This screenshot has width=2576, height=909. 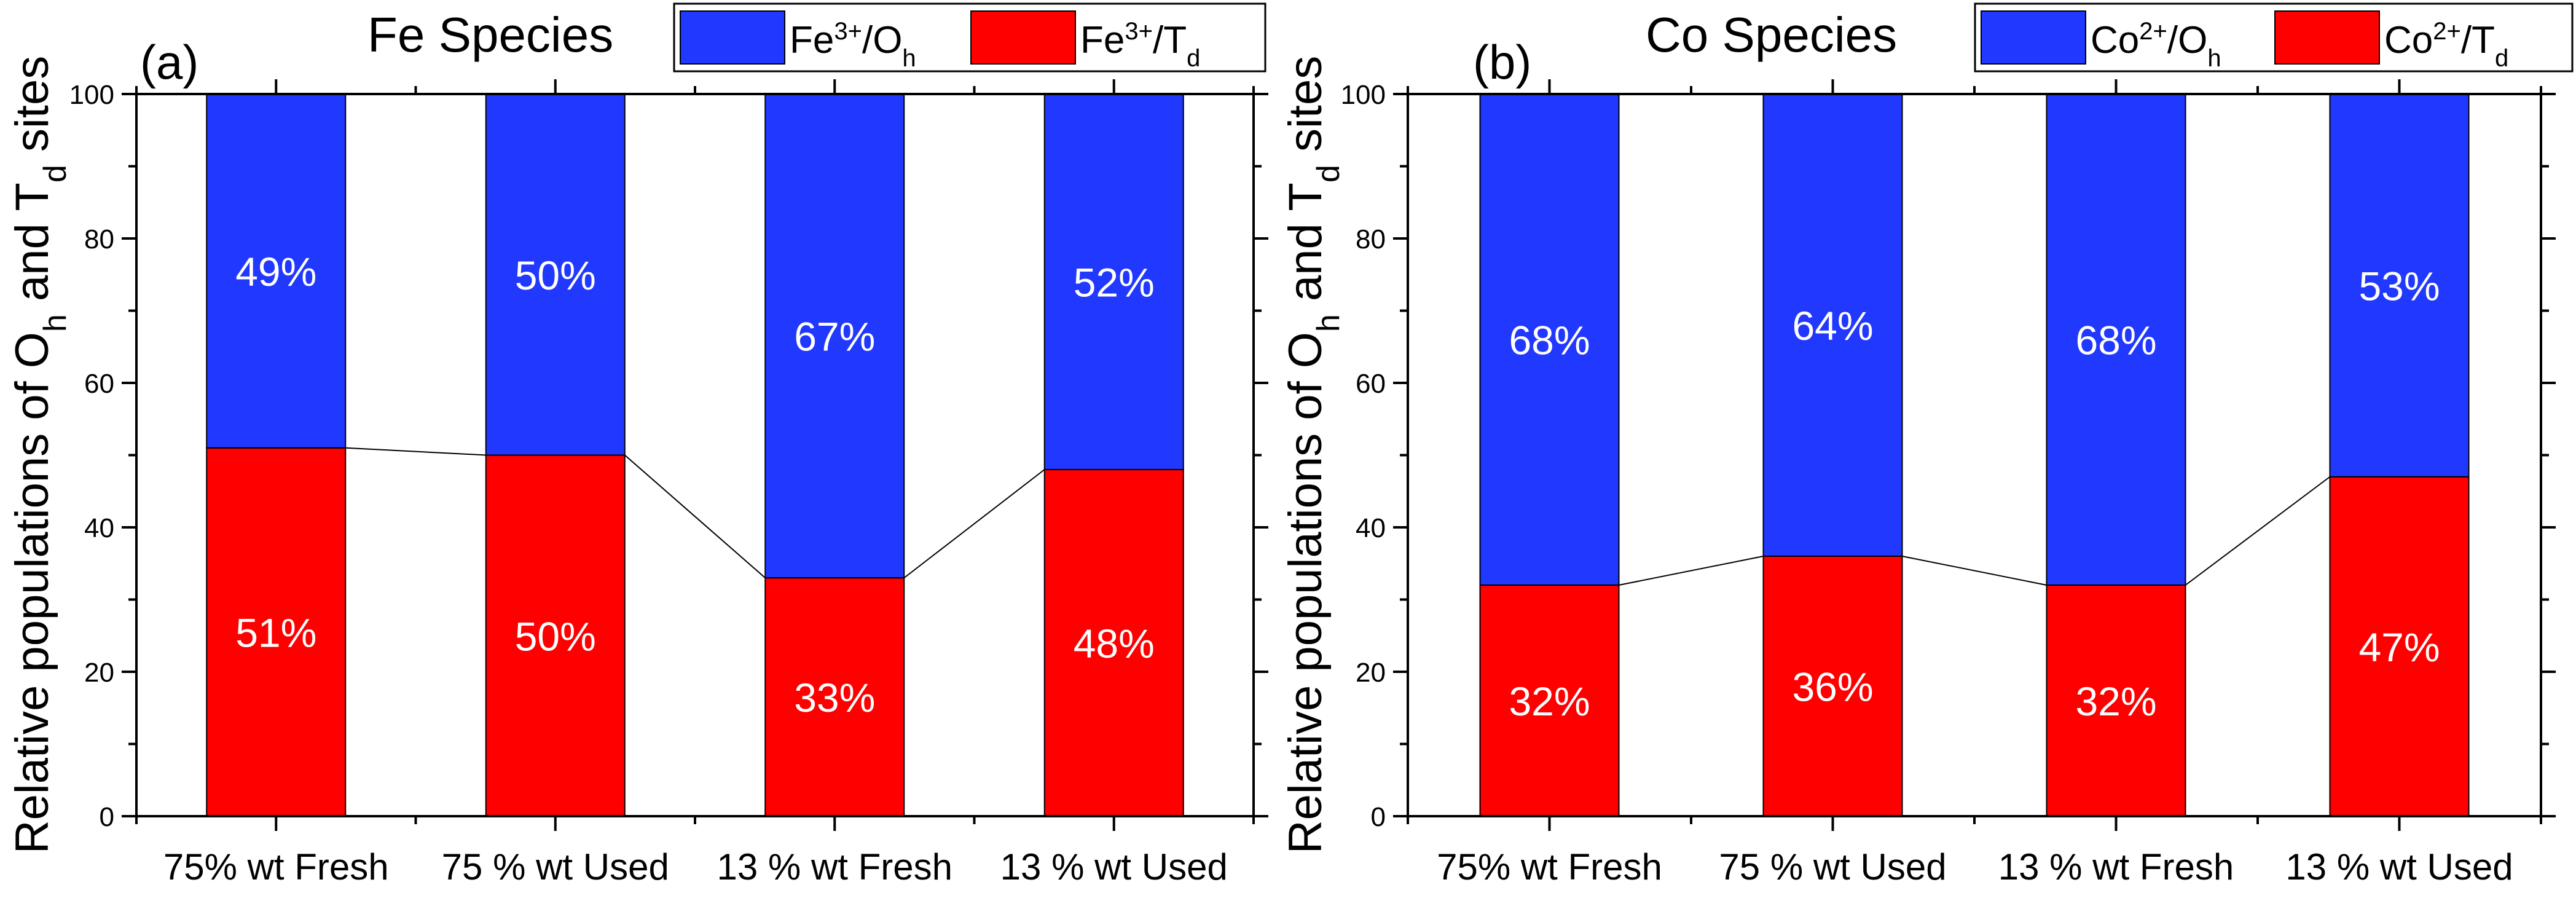 I want to click on legend-label-fe3-oh: Fe3+/Oh, so click(x=853, y=45).